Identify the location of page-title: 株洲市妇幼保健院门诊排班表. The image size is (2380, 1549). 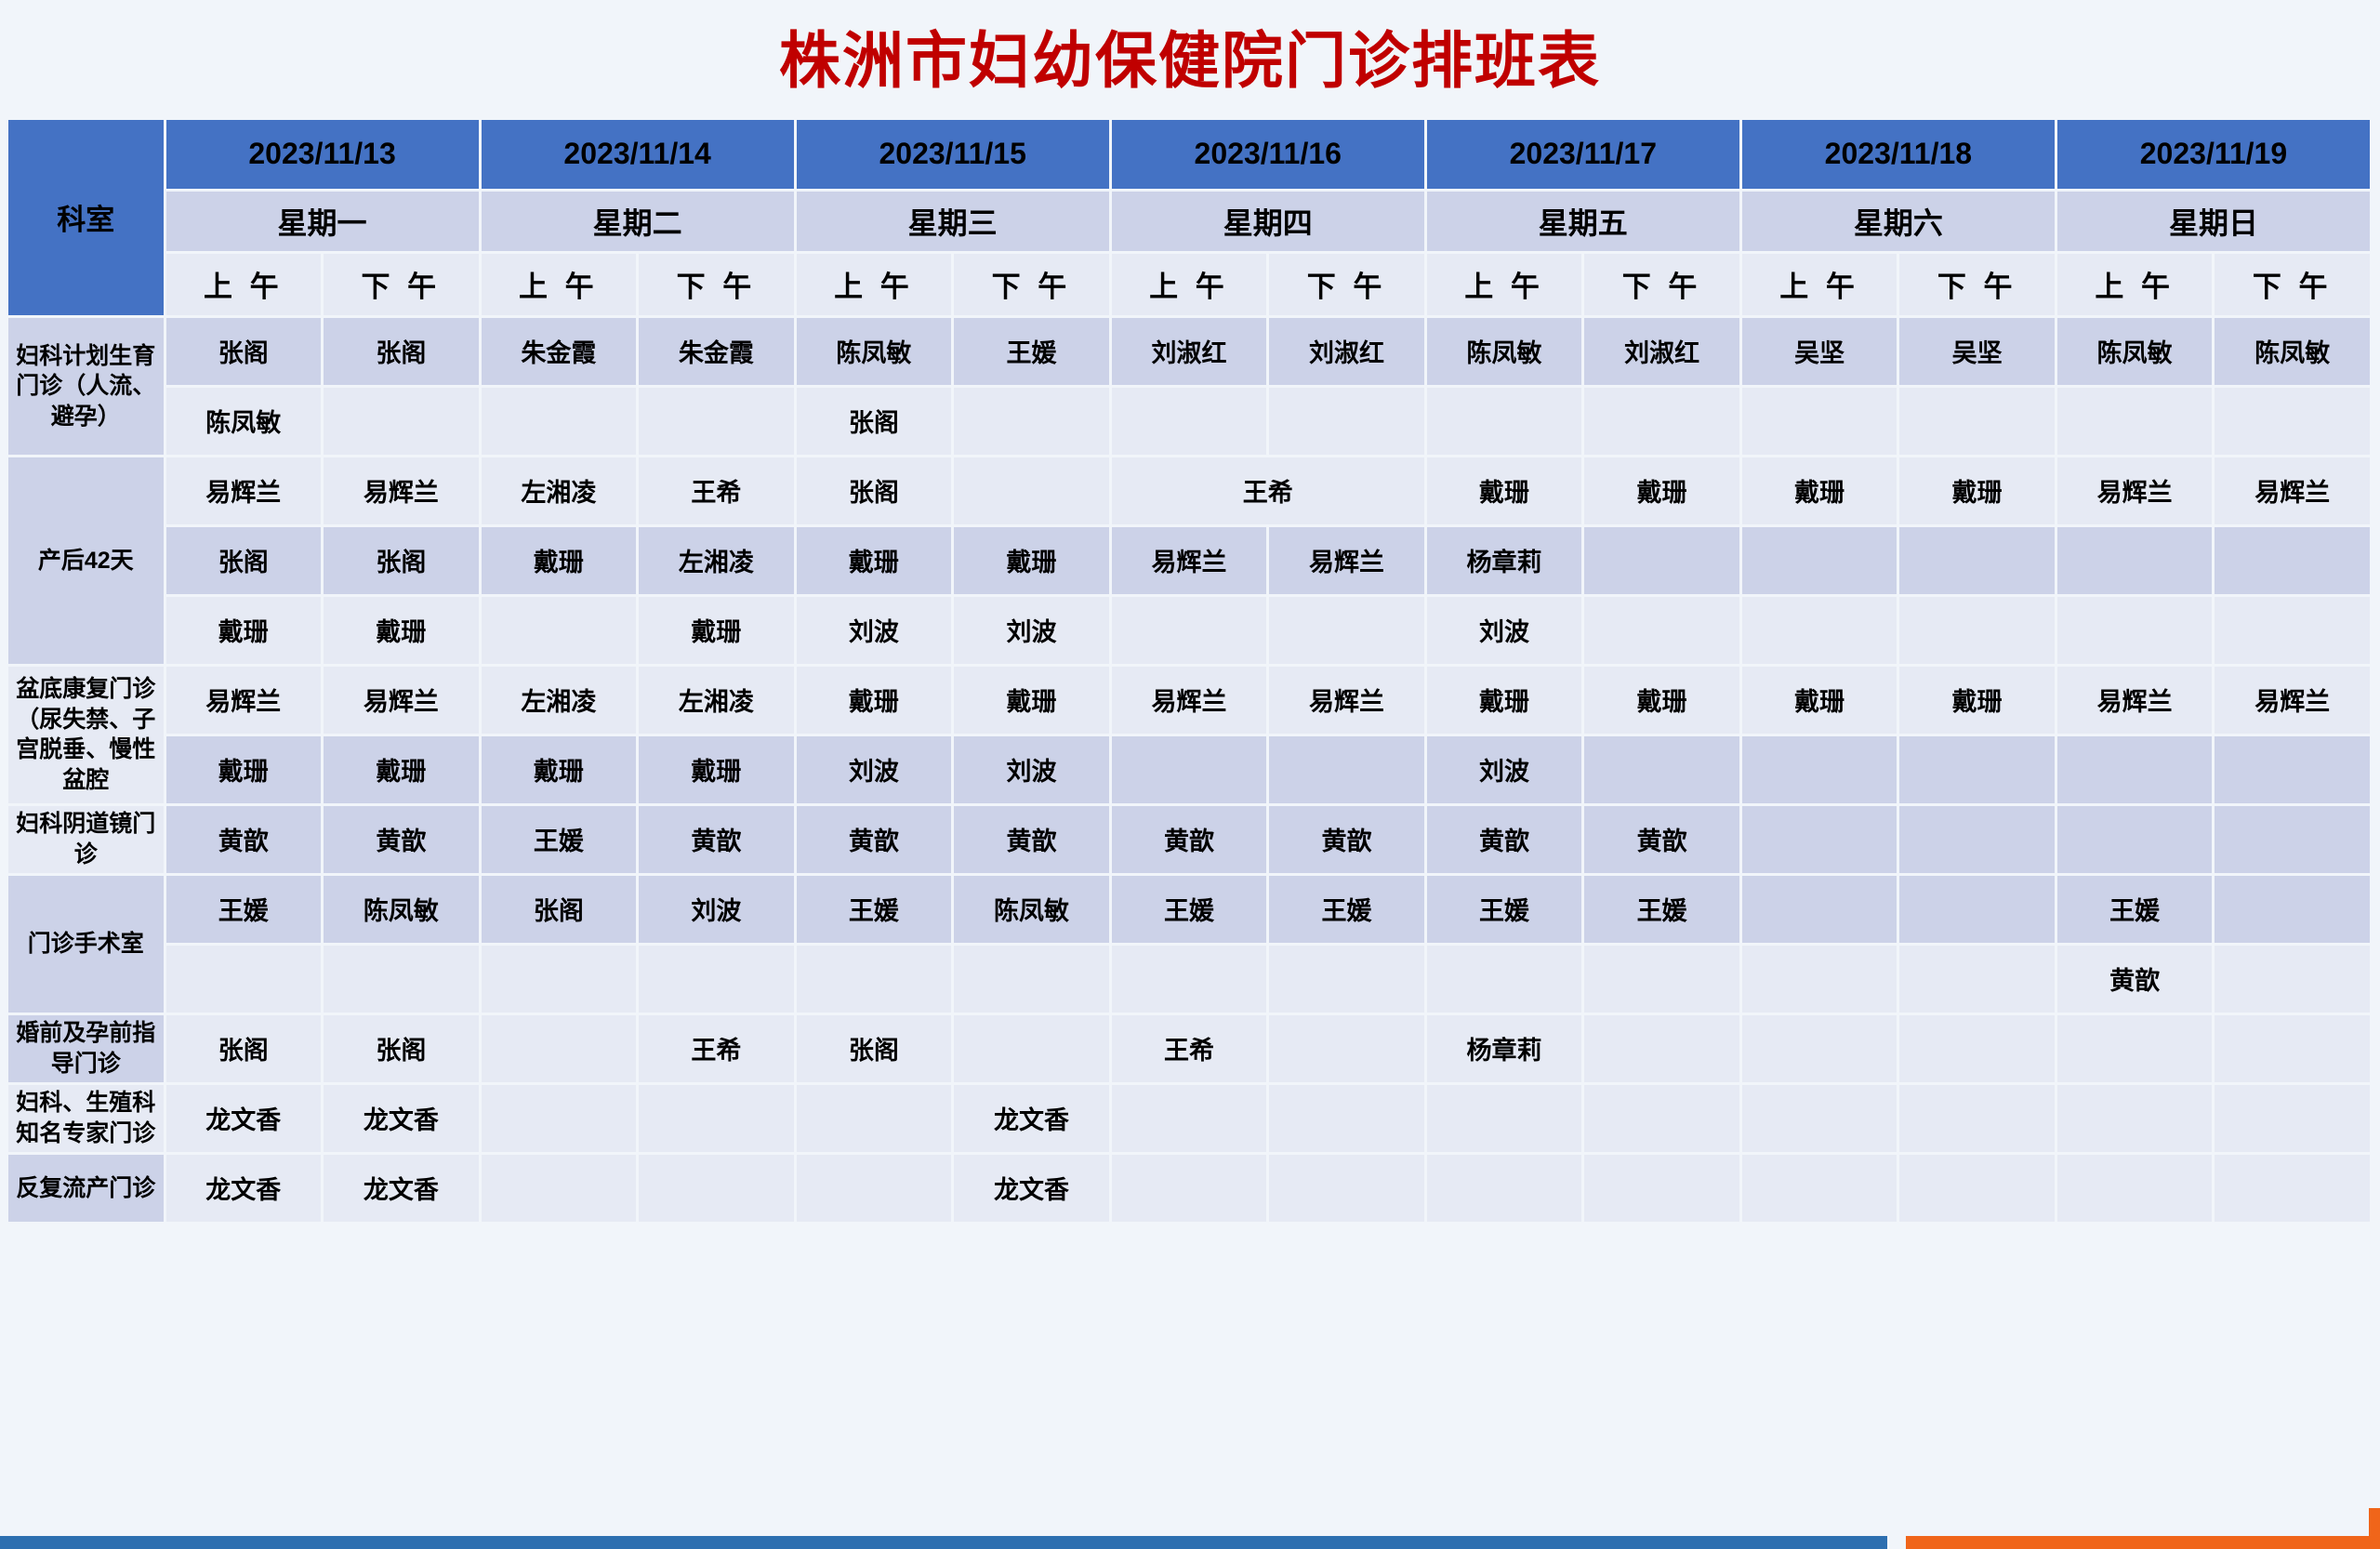
(1190, 60).